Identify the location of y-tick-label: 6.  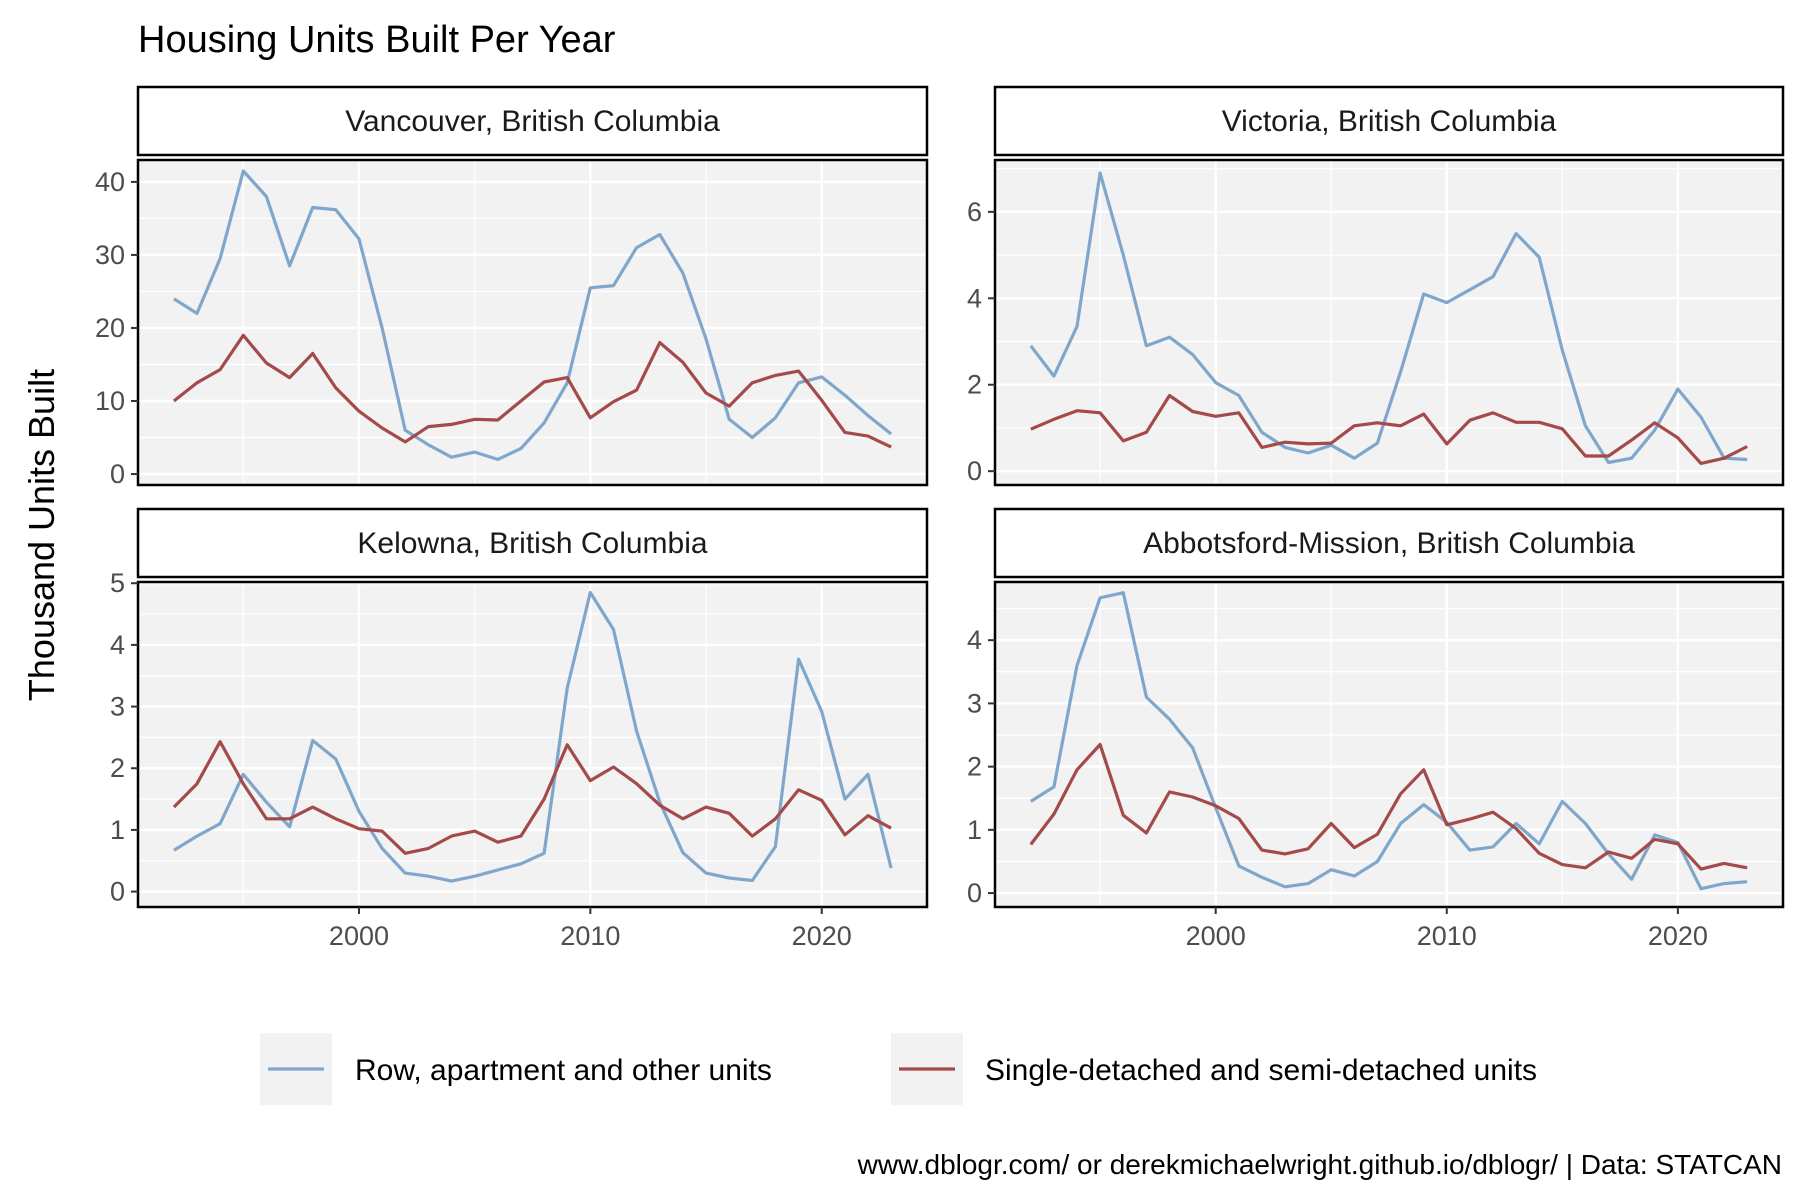
(974, 212).